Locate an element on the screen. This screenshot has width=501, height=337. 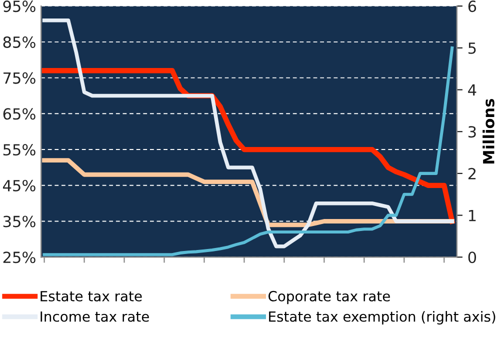
legend-label: Income tax rate is located at coordinates (94, 316).